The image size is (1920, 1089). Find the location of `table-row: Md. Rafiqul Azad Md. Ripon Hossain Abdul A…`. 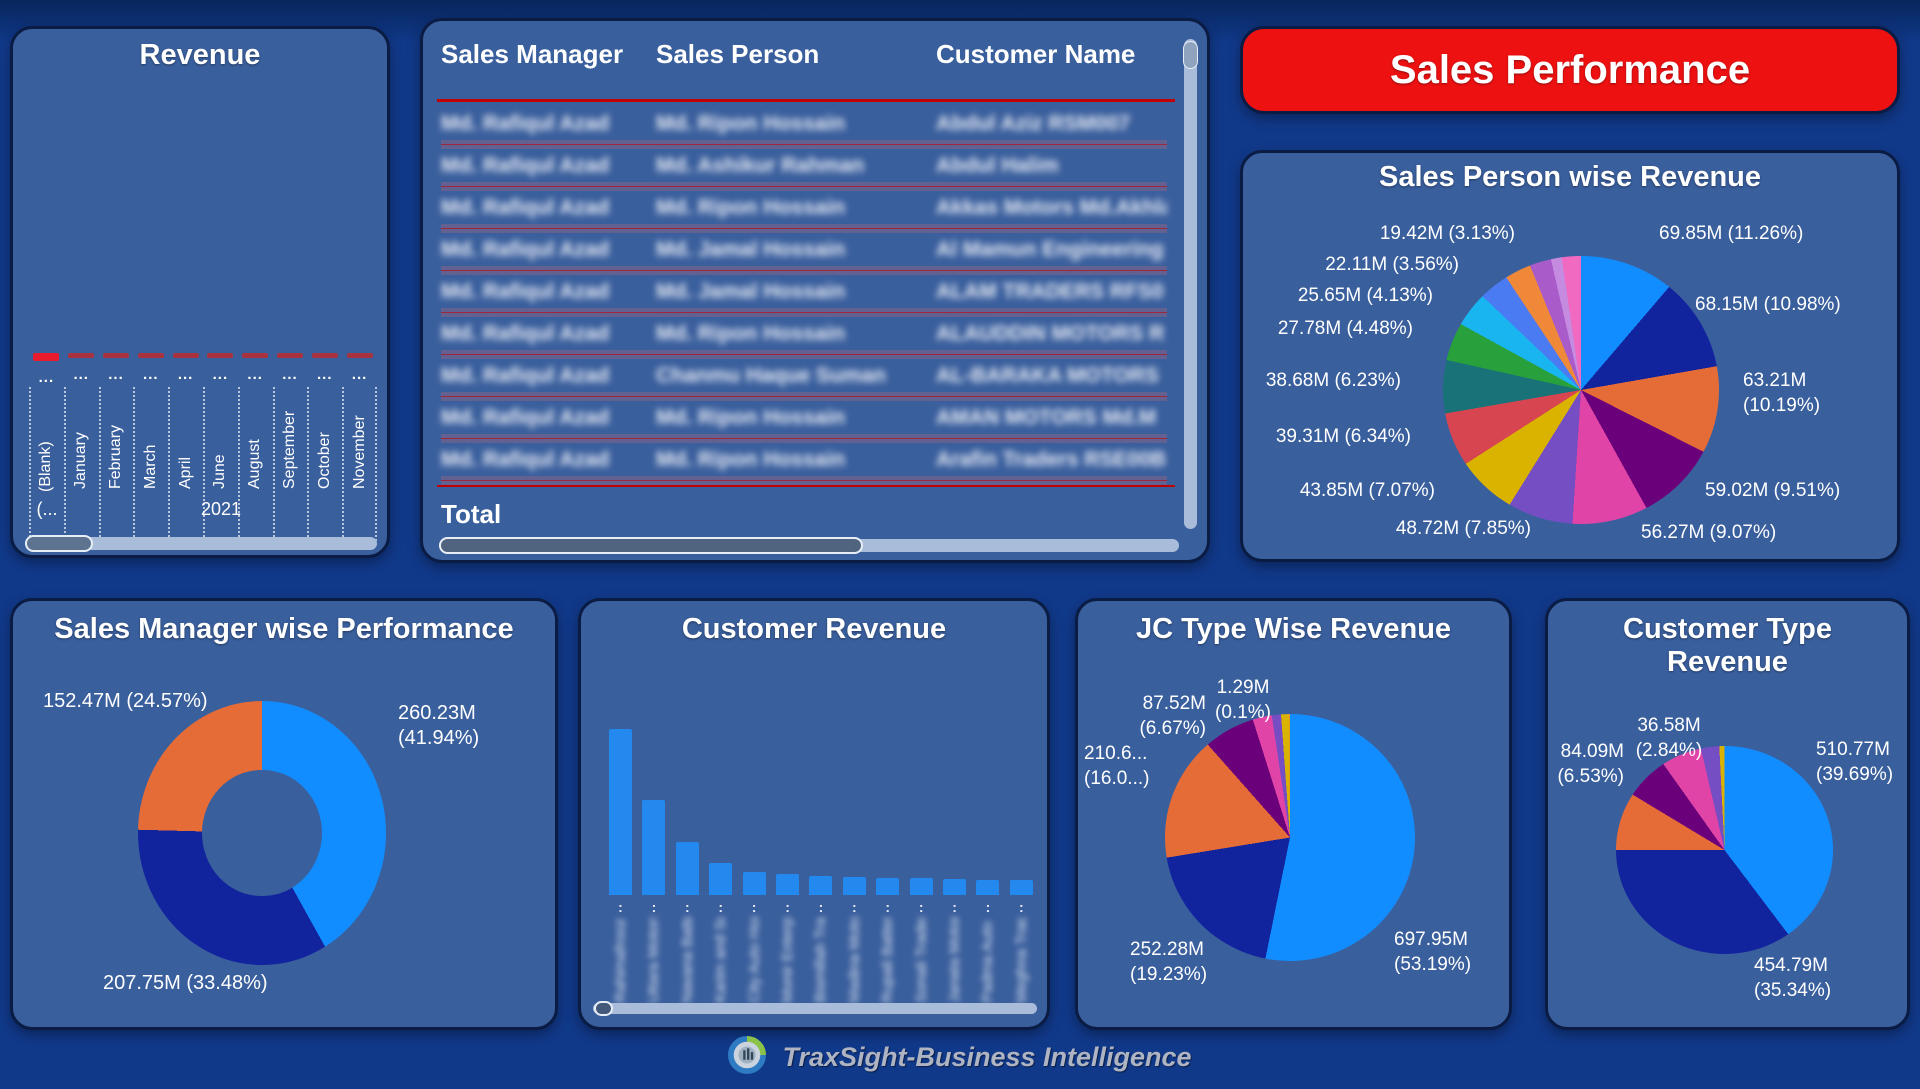

table-row: Md. Rafiqul Azad Md. Ripon Hossain Abdul A… is located at coordinates (804, 123).